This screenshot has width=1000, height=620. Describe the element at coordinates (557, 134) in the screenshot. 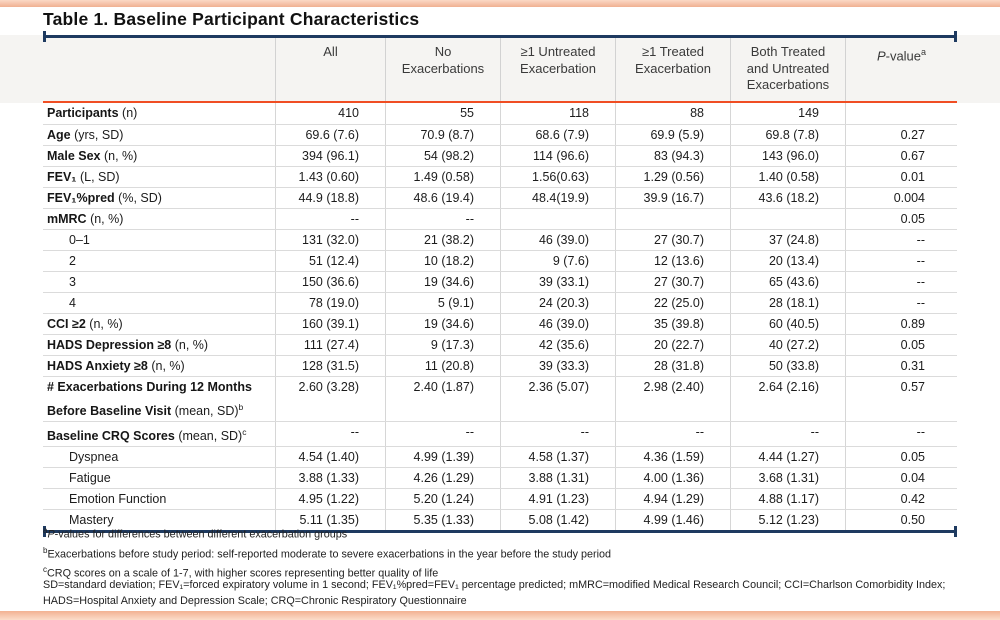

I see `cell: 68.6 (7.9)` at that location.